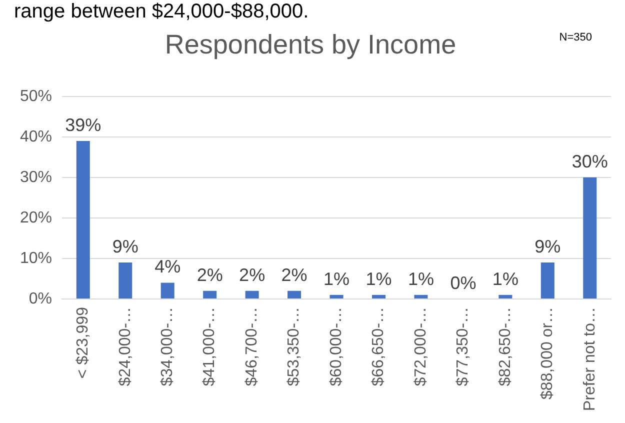 Image resolution: width=625 pixels, height=423 pixels. Describe the element at coordinates (575, 38) in the screenshot. I see `text: N=350` at that location.